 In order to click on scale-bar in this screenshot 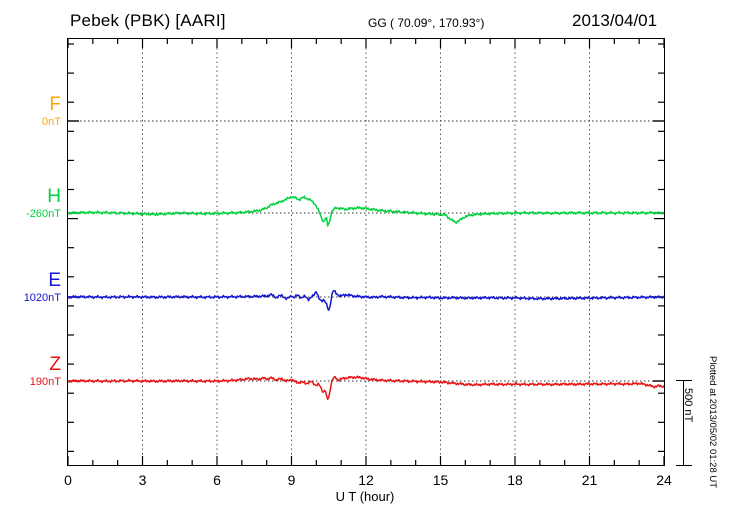, I will do `click(684, 423)`.